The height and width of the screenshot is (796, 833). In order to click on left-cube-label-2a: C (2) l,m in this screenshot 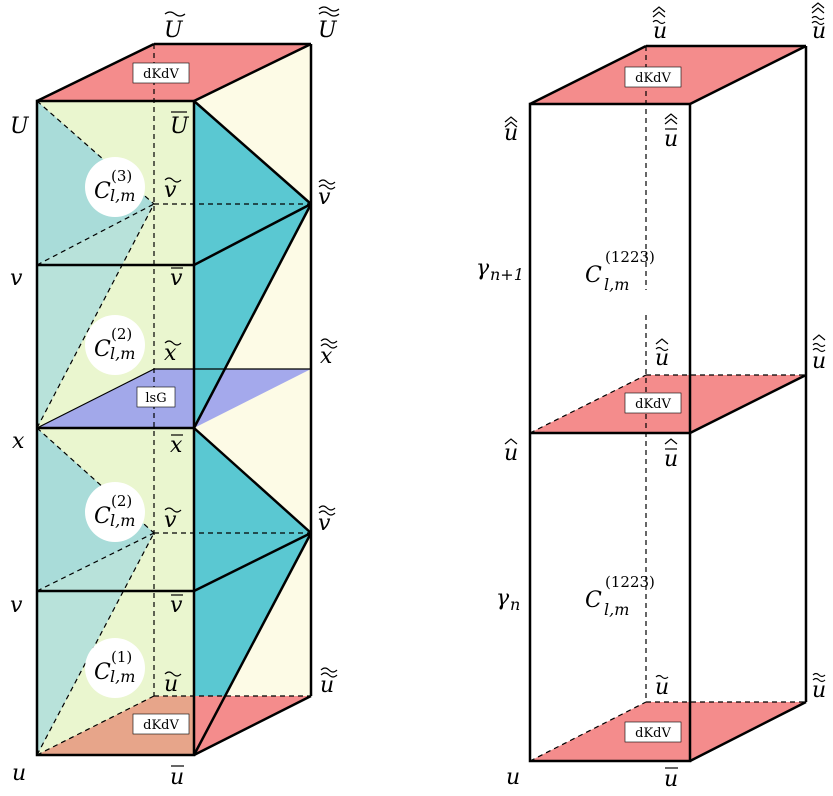, I will do `click(115, 345)`.